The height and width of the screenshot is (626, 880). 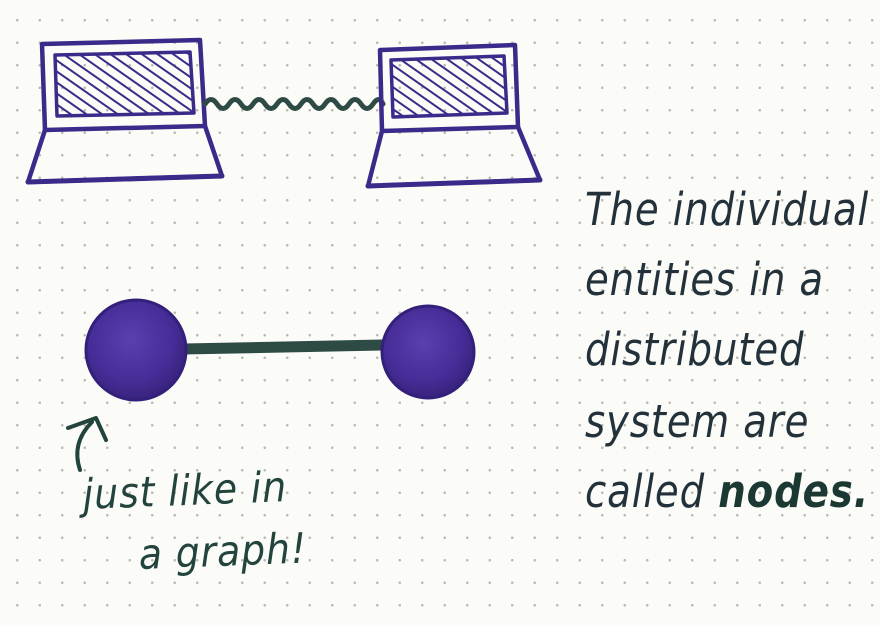 What do you see at coordinates (454, 115) in the screenshot?
I see `laptop-right-icon` at bounding box center [454, 115].